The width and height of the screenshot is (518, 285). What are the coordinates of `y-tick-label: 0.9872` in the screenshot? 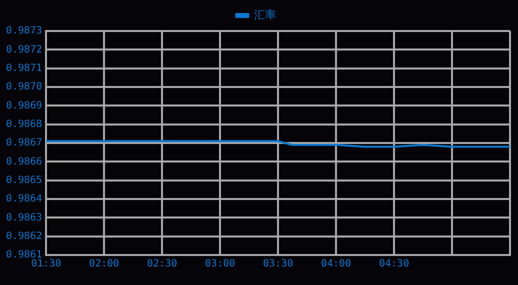 It's located at (24, 50).